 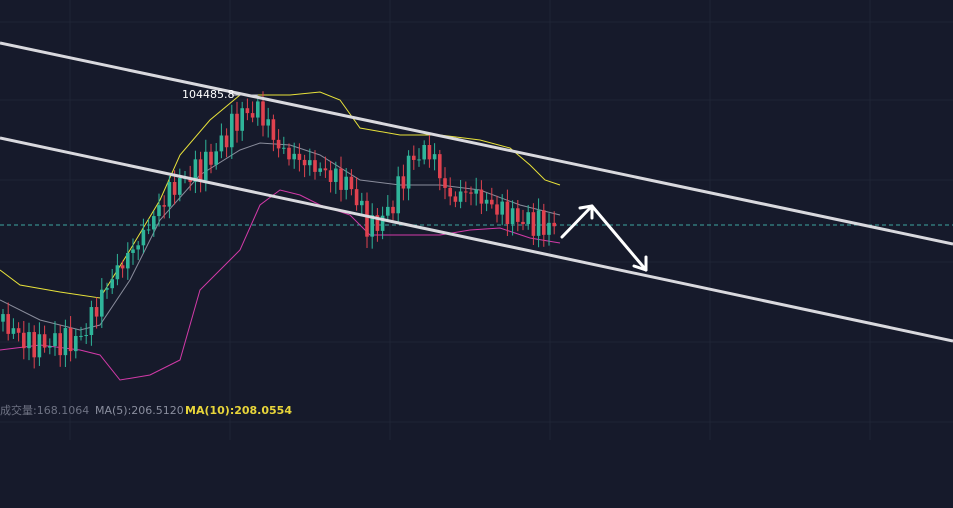 I want to click on forecast-arrows, so click(x=604, y=238).